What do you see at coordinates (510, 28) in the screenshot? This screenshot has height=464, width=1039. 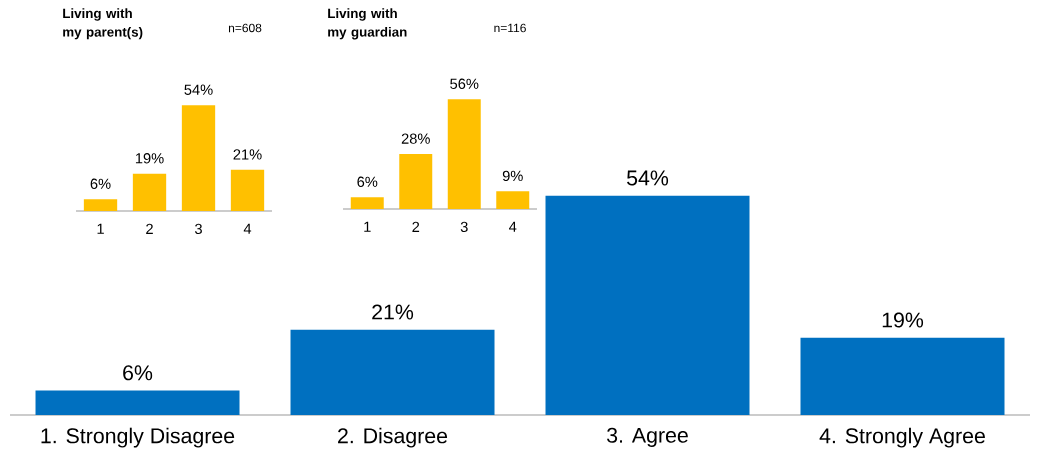 I see `text: n=116` at bounding box center [510, 28].